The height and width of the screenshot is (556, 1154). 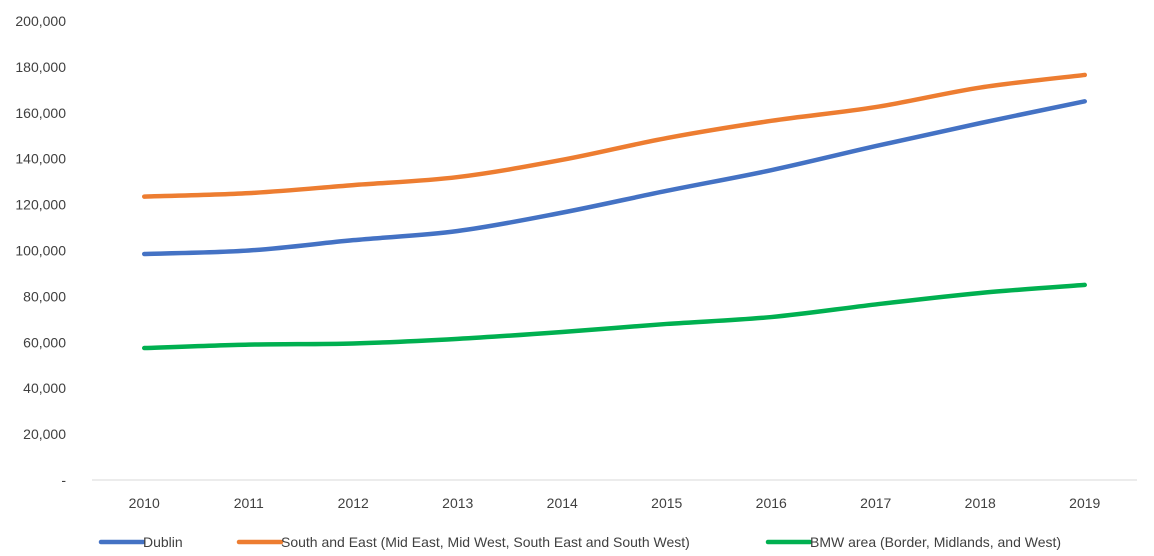 I want to click on x-axis: 2010 2011 2012 2013 2014 2015 2016 2017 2018 2019, so click(x=615, y=503).